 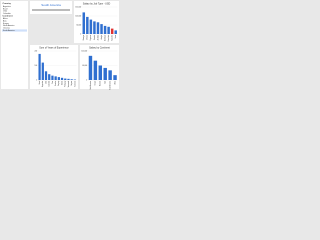 I want to click on x-tick-label: Paraguay, so click(x=66, y=83).